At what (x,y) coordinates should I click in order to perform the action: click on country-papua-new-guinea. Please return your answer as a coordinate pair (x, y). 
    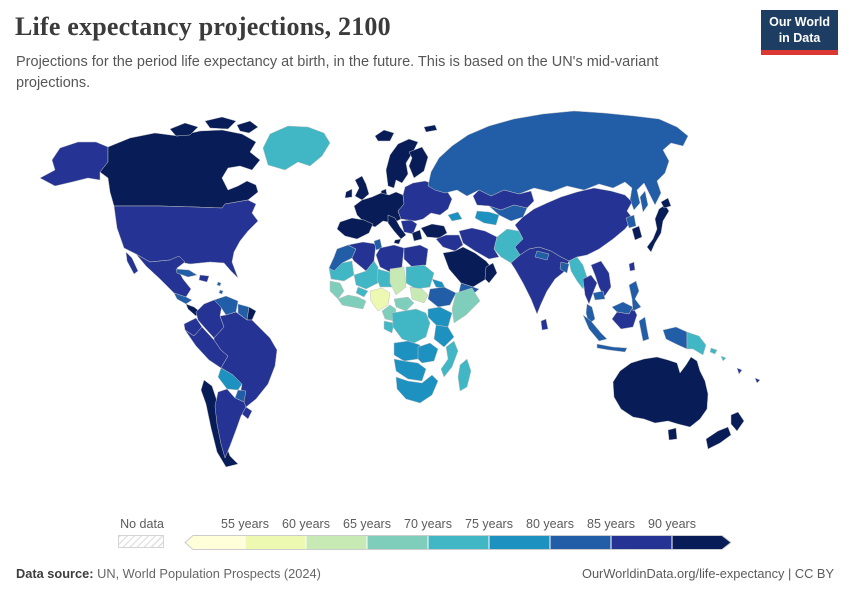
    Looking at the image, I should click on (696, 343).